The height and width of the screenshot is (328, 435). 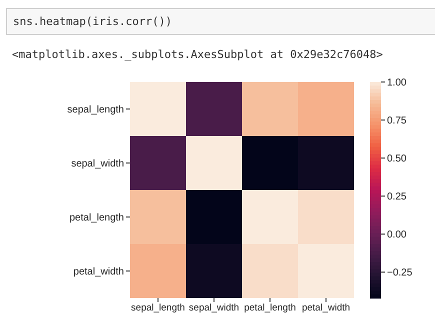 I want to click on y-tick-label: petal_width, so click(x=98, y=272).